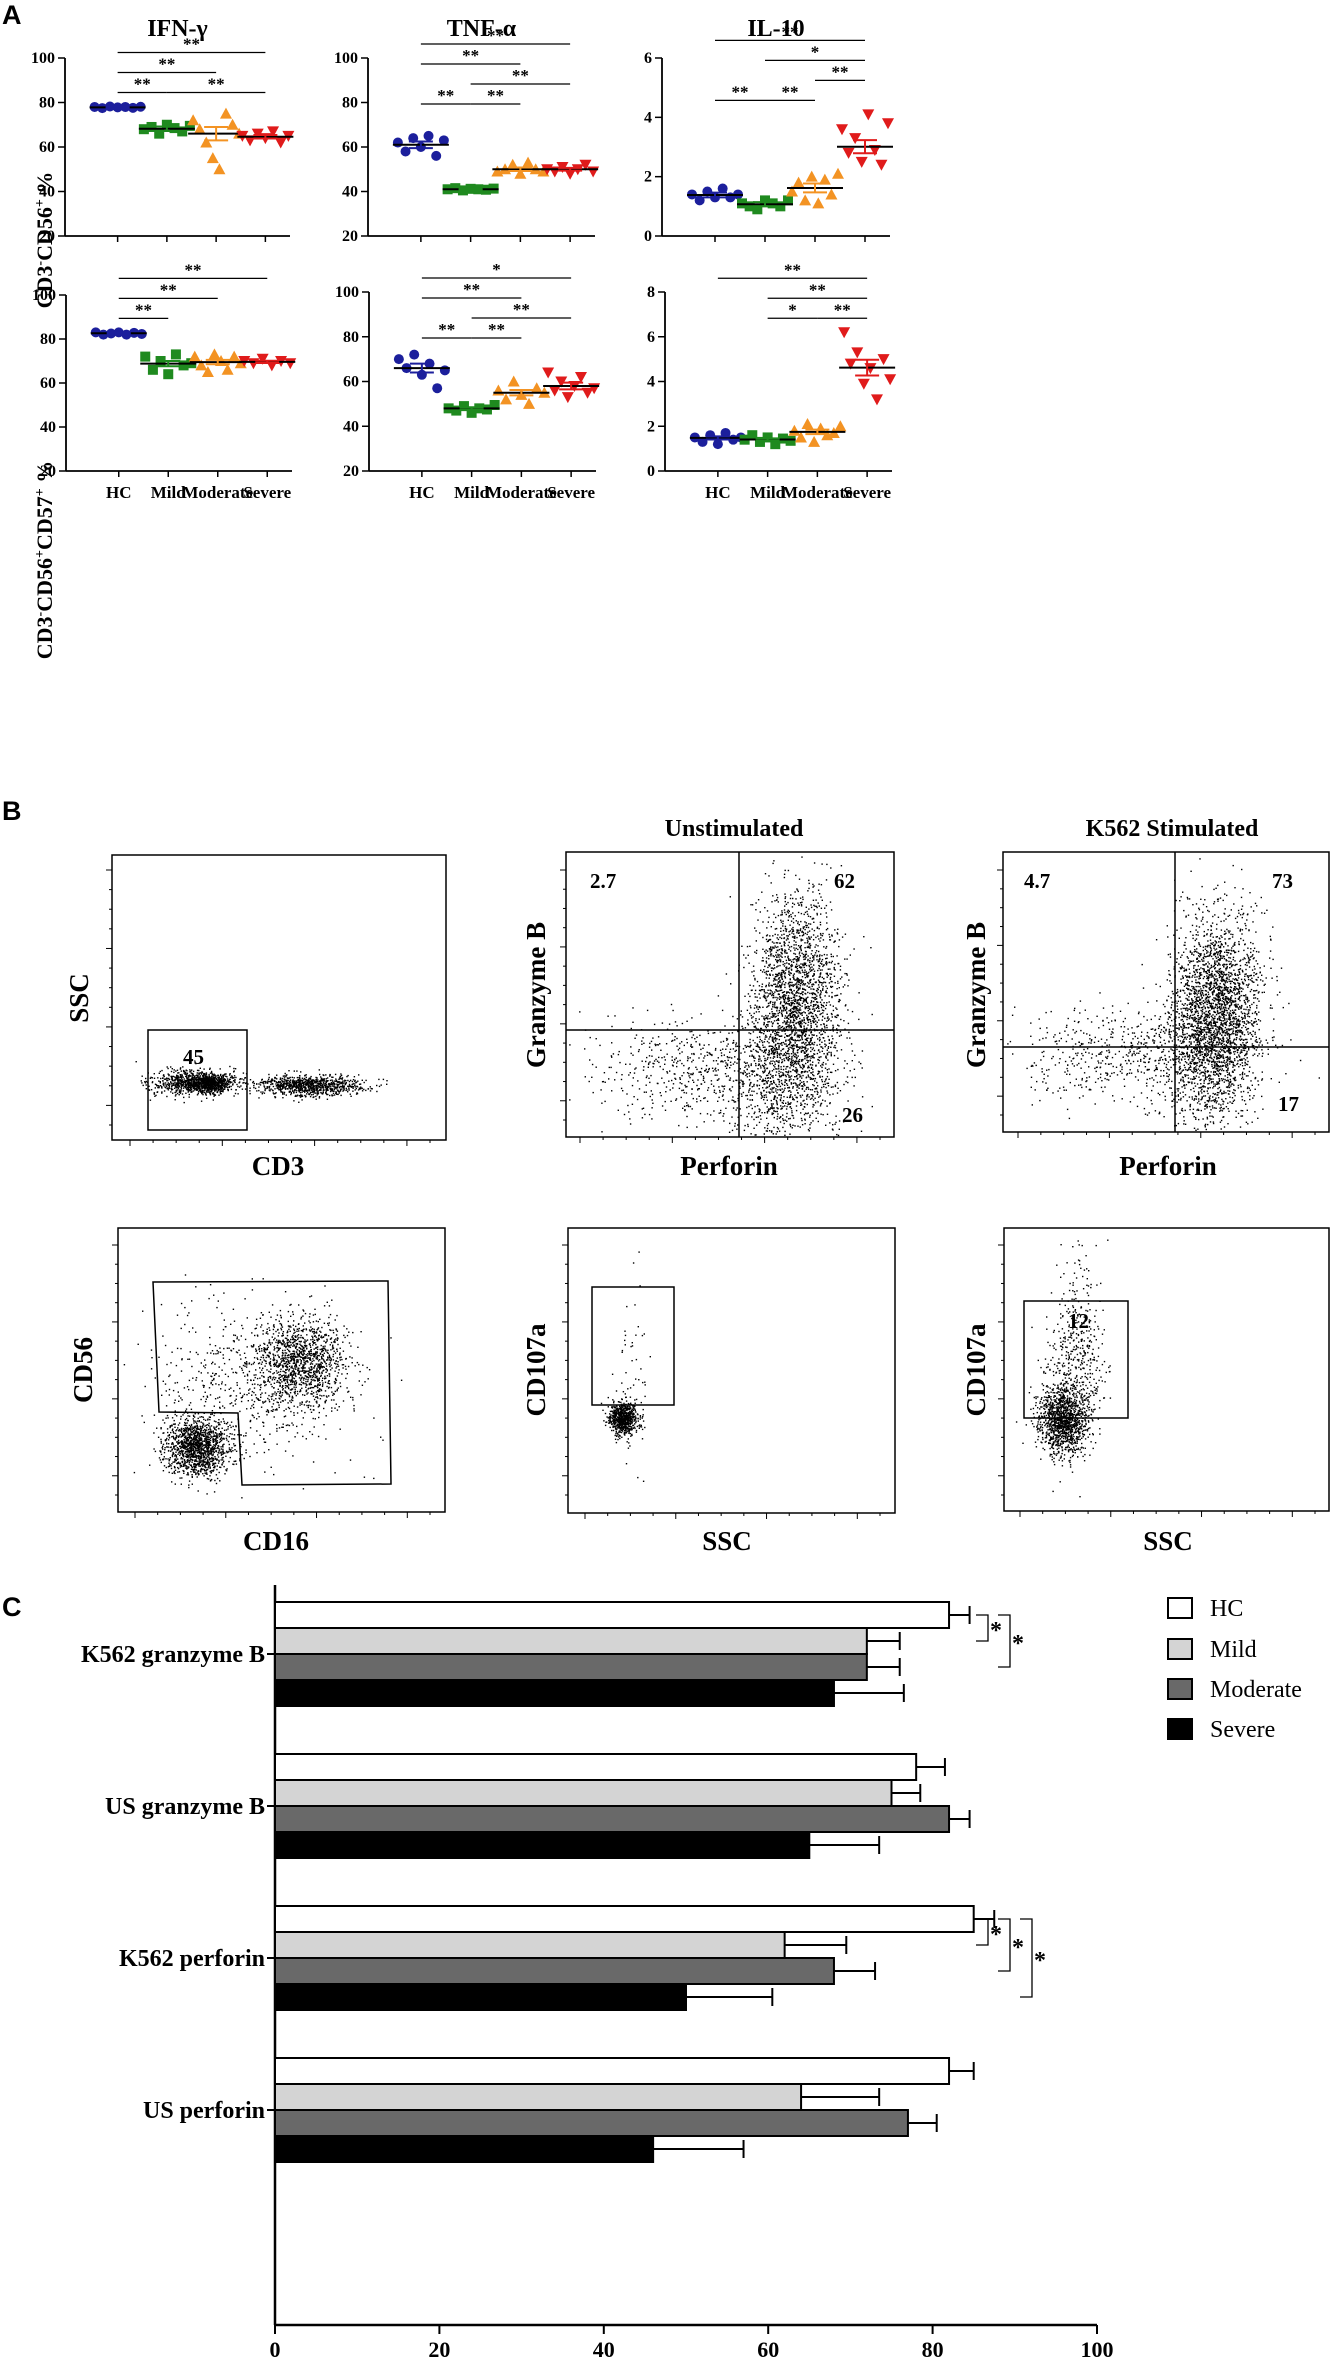 Image resolution: width=1334 pixels, height=2359 pixels. What do you see at coordinates (44, 240) in the screenshot?
I see `row1-ylabel: CD3-CD56+ %` at bounding box center [44, 240].